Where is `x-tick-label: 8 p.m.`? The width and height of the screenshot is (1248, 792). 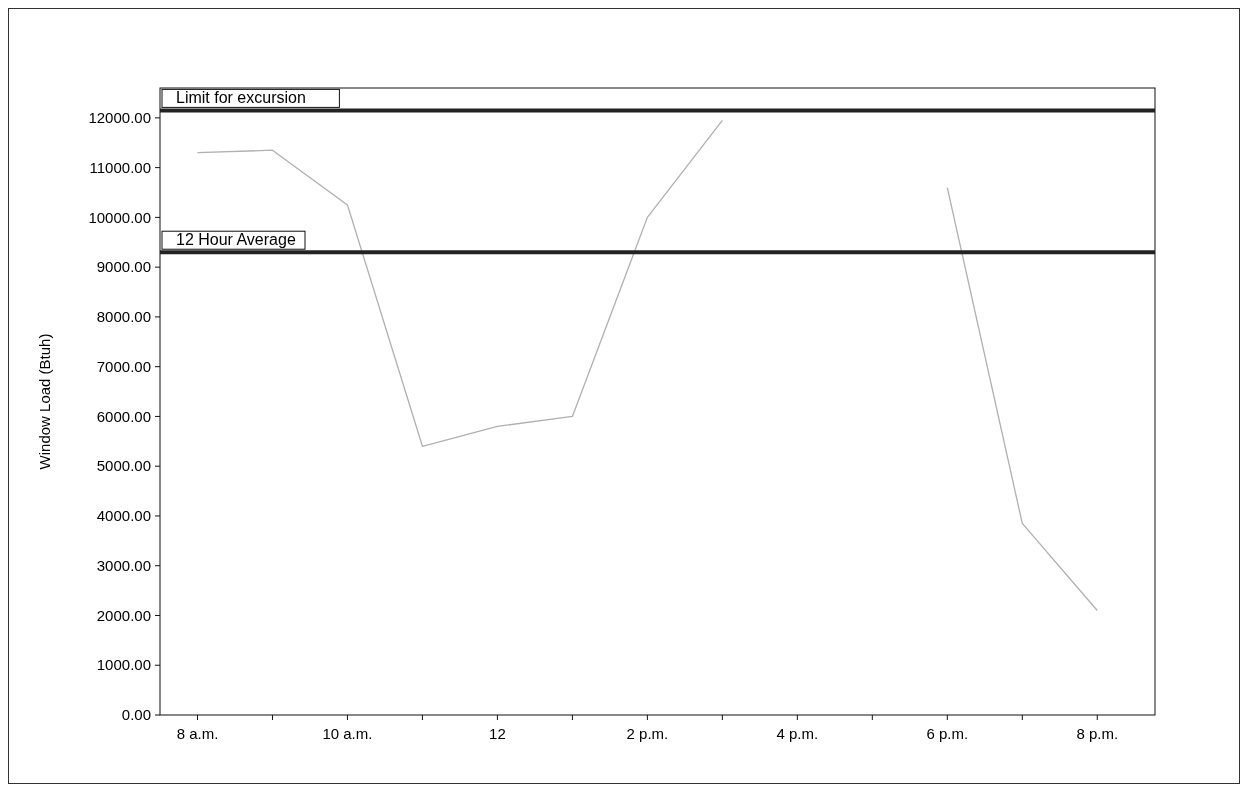
x-tick-label: 8 p.m. is located at coordinates (1097, 733).